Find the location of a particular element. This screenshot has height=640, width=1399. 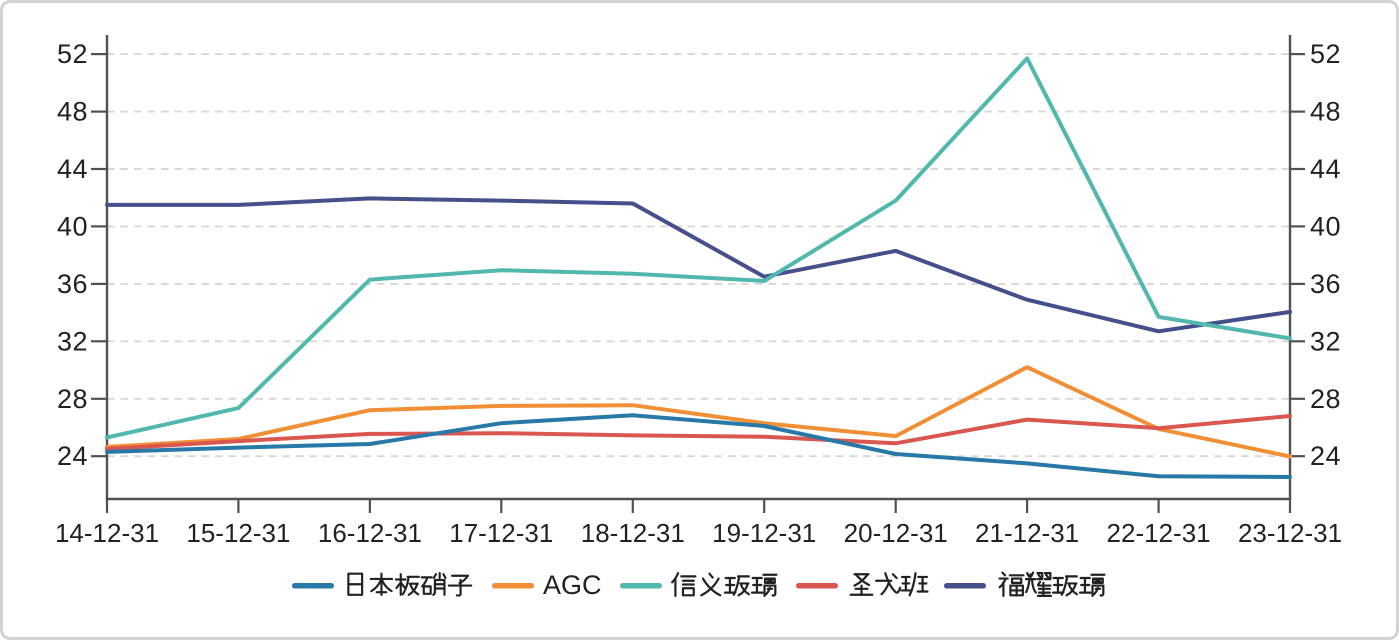

svg-text: 14-12-31 is located at coordinates (107, 533).